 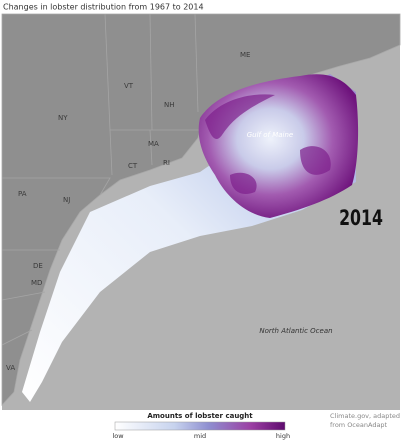 I want to click on state-label: NJ, so click(x=66, y=200).